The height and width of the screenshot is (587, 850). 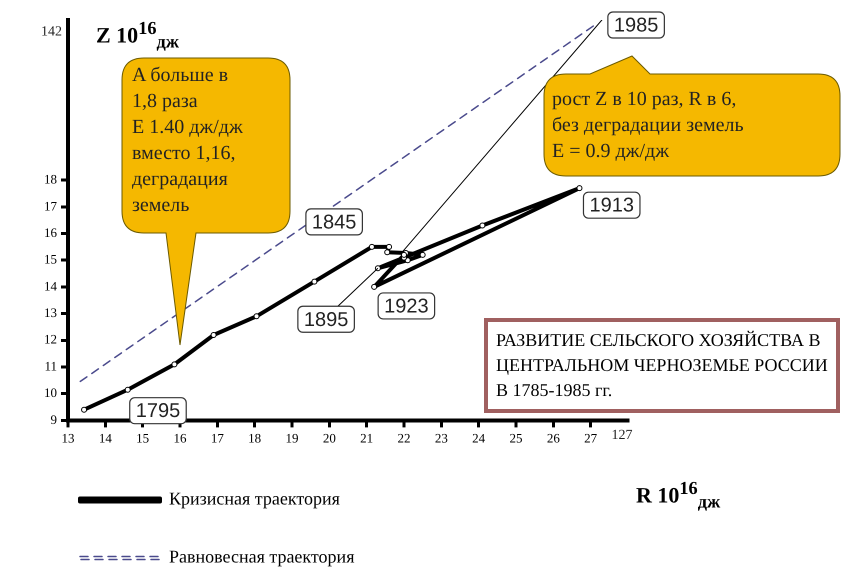 What do you see at coordinates (105, 438) in the screenshot?
I see `x-tick-label: 14` at bounding box center [105, 438].